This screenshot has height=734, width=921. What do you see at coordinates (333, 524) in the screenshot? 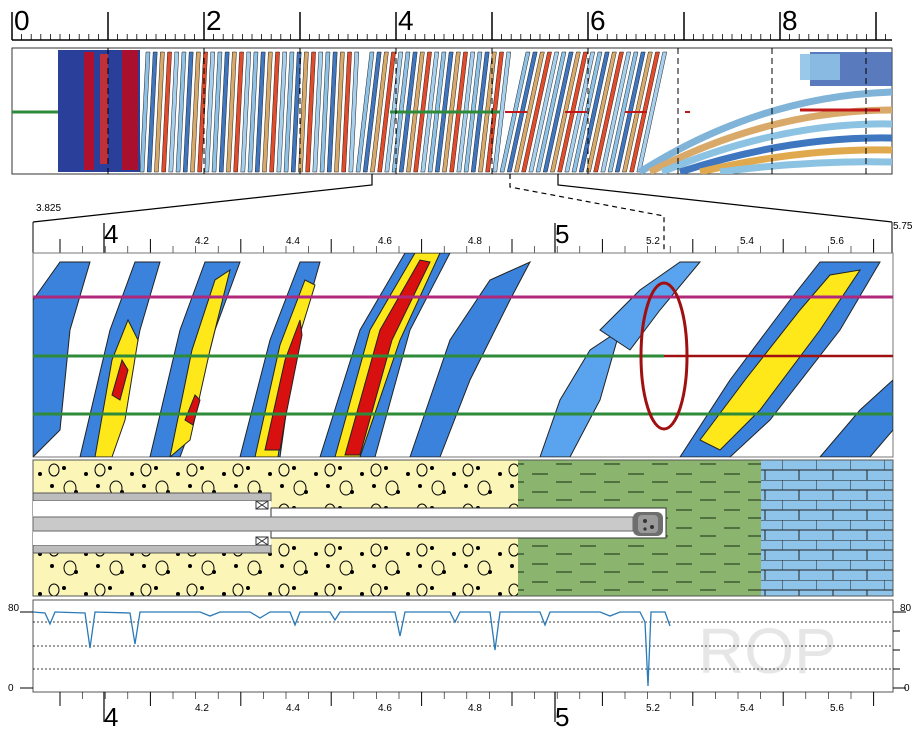
I see `drill-pipe` at bounding box center [333, 524].